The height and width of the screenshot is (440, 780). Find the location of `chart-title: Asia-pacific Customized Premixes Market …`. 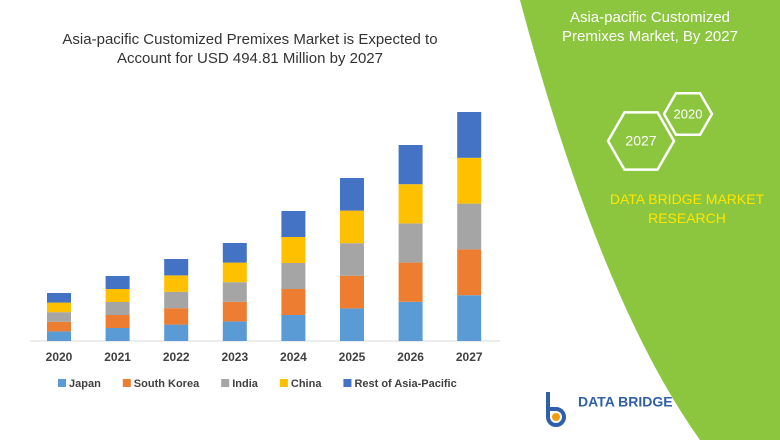

chart-title: Asia-pacific Customized Premixes Market … is located at coordinates (250, 49).